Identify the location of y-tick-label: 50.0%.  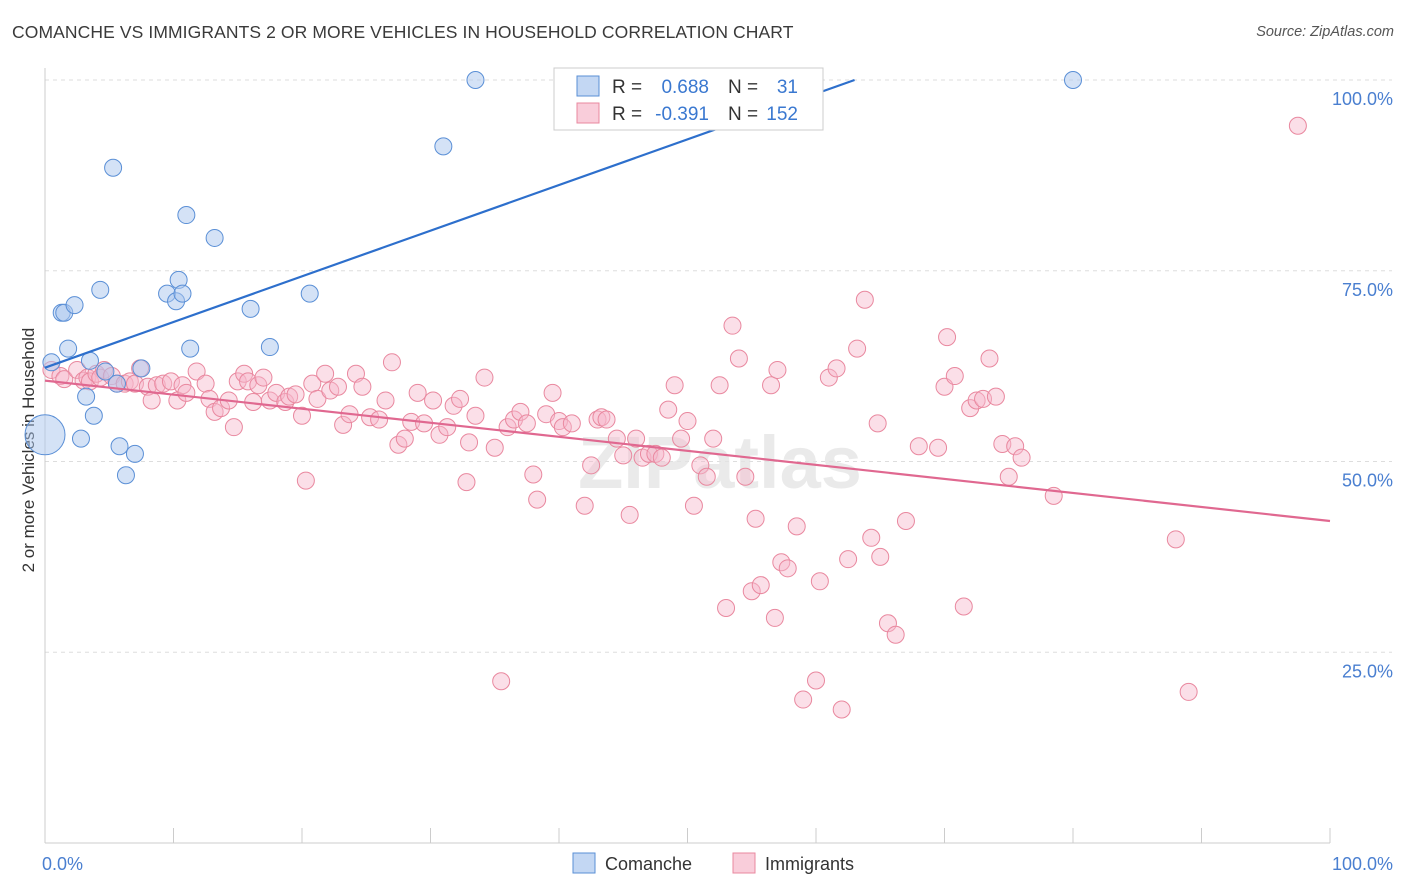
(1367, 481).